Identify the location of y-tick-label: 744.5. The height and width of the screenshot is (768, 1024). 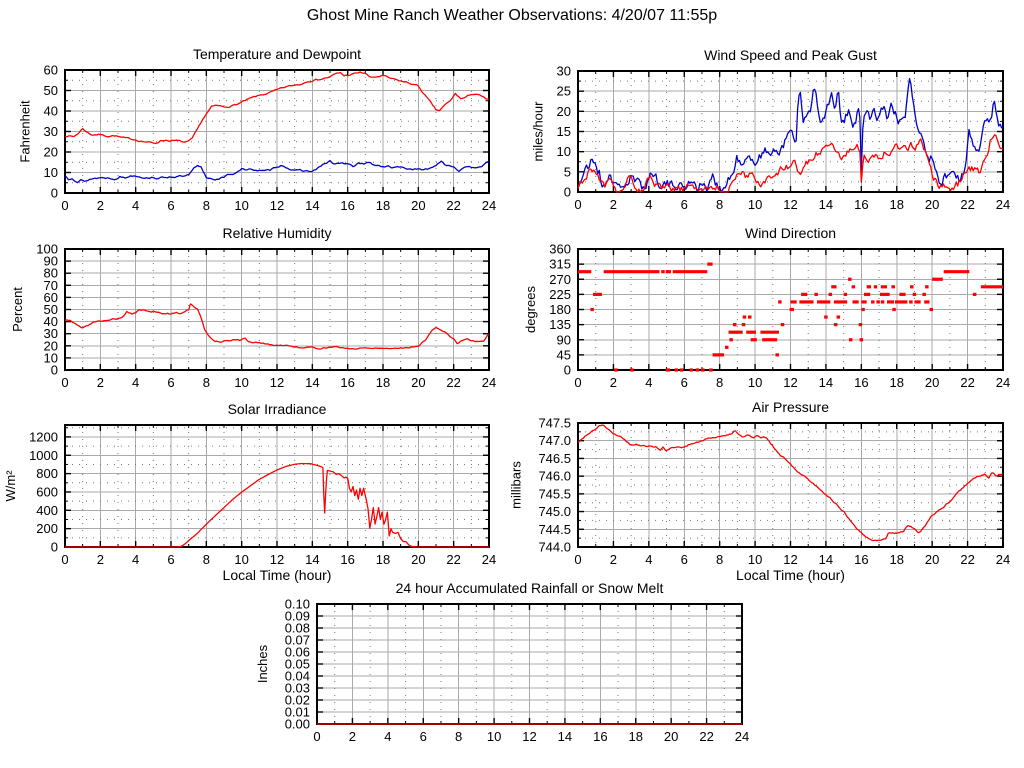
(554, 529).